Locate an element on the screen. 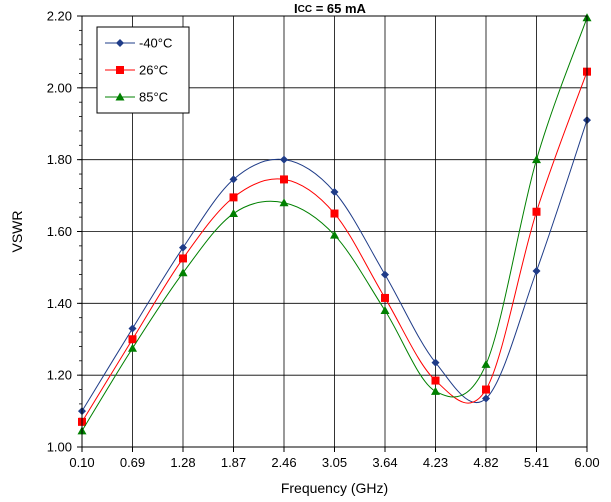 Image resolution: width=611 pixels, height=502 pixels. y-tick-label: 1.60 is located at coordinates (59, 231).